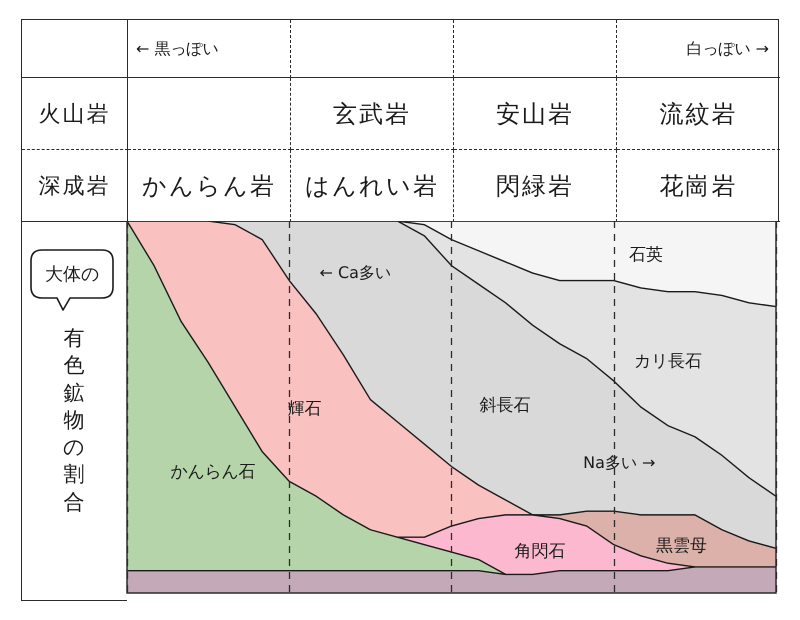 This screenshot has width=800, height=620. I want to click on y-axis-title: 有色鉱物の割合, so click(74, 420).